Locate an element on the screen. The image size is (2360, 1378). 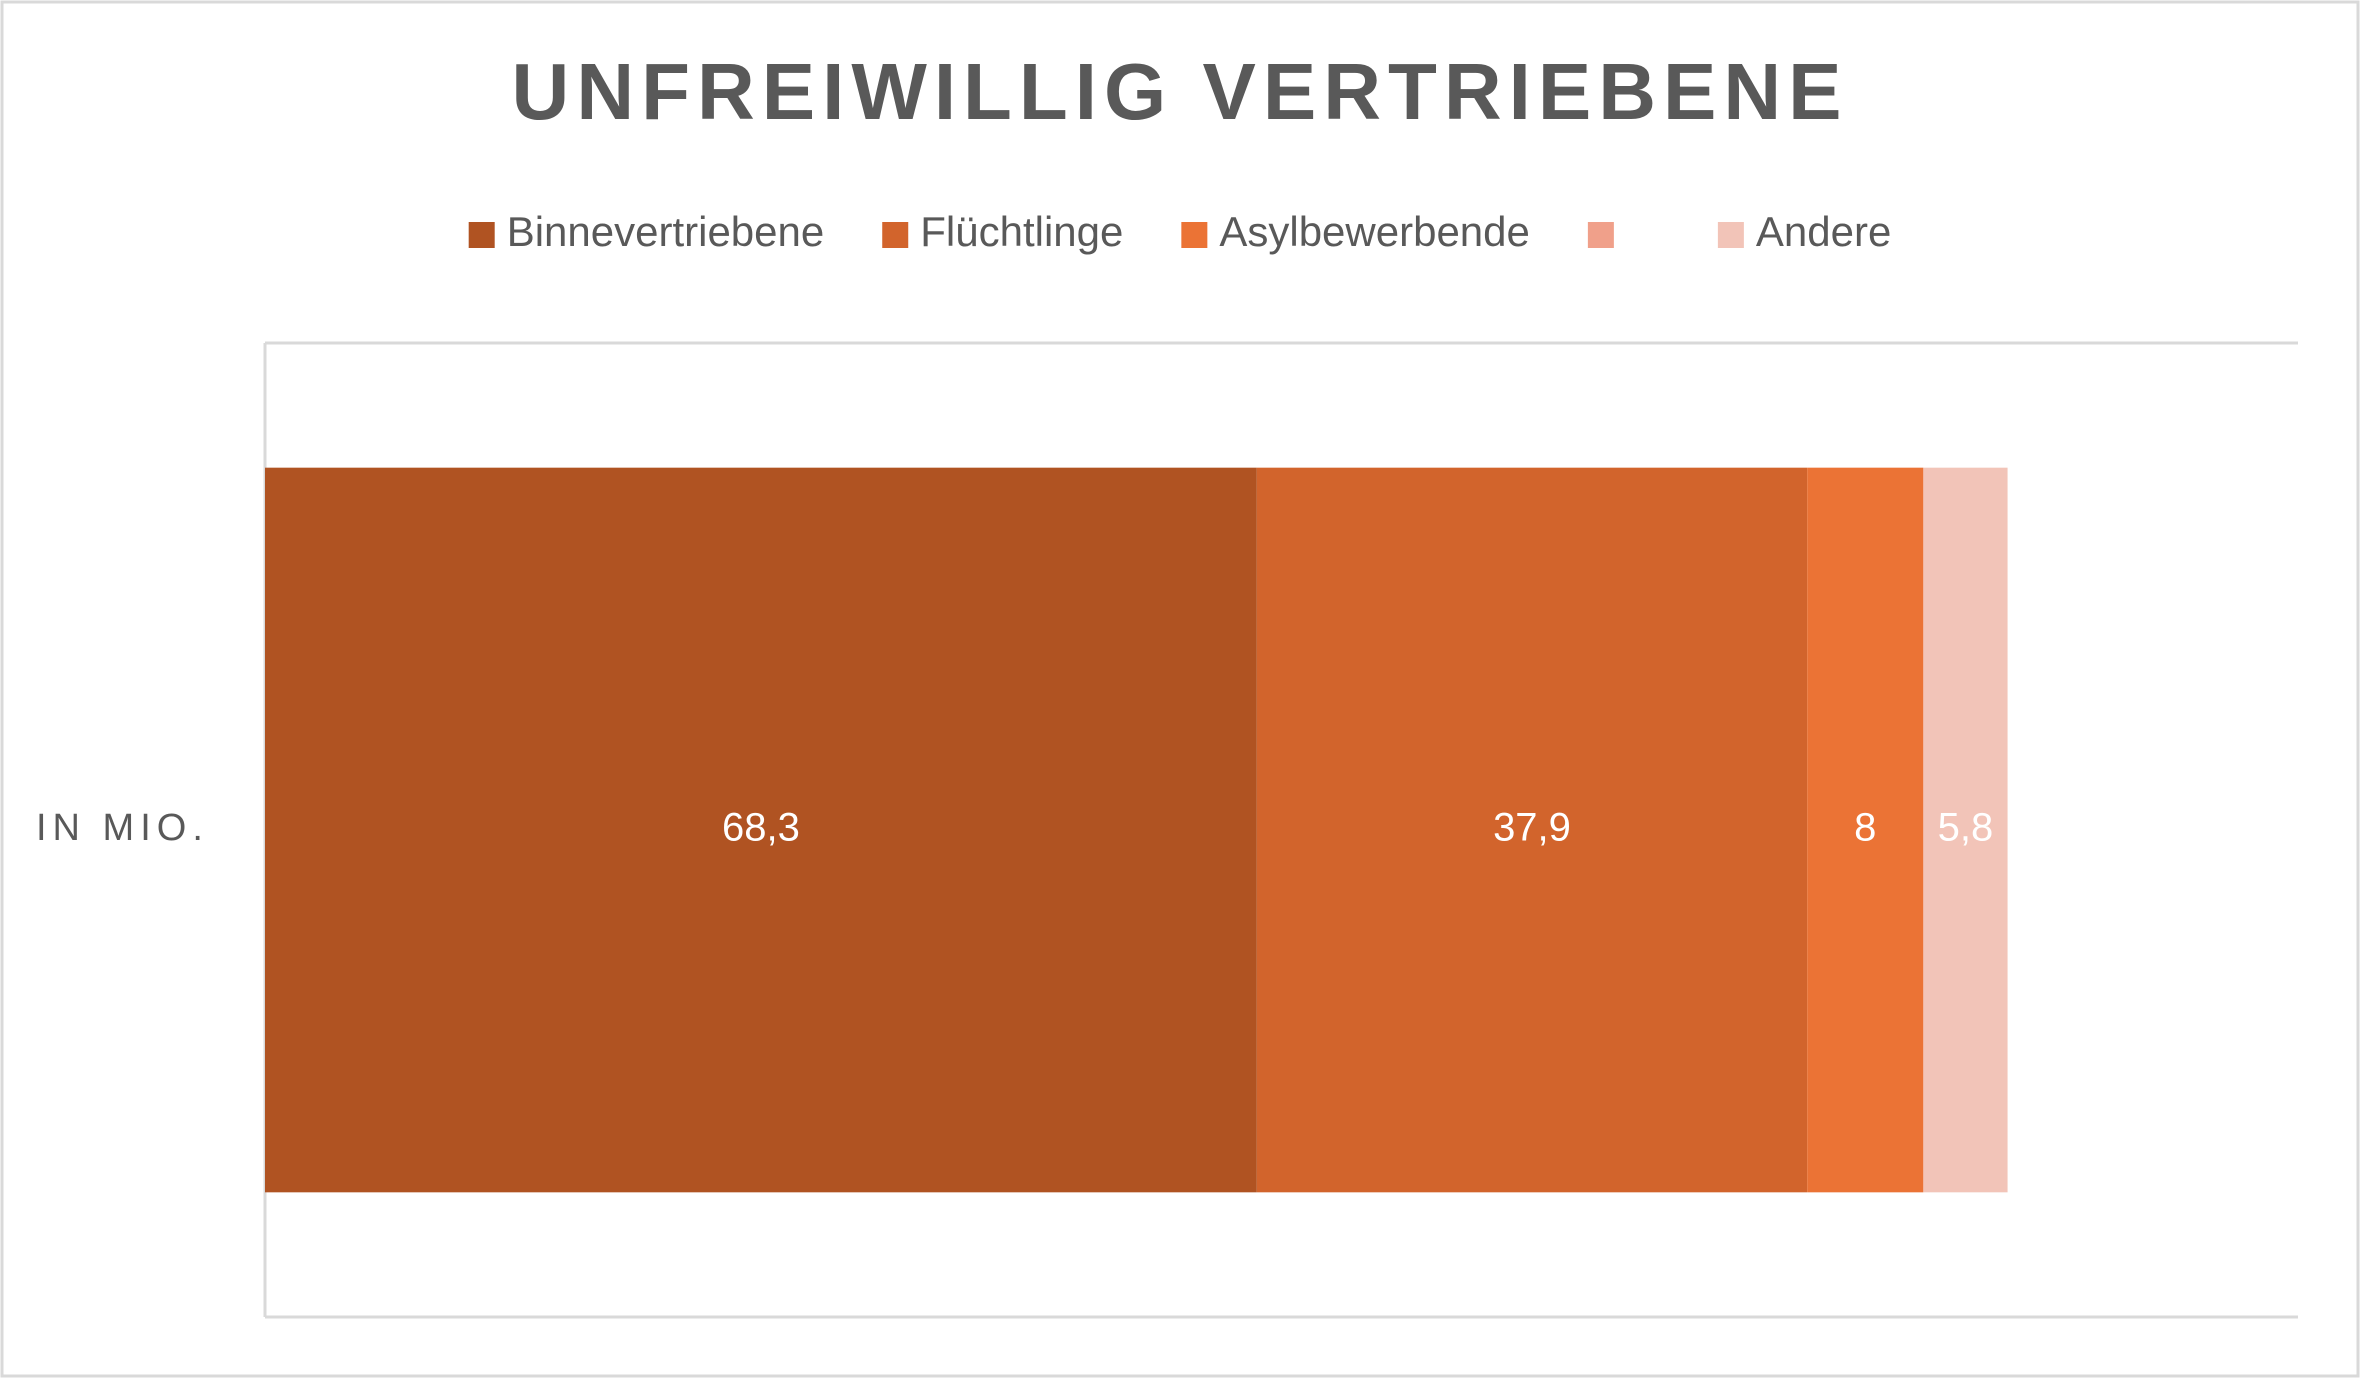
legend-label: Asylbewerbende is located at coordinates (1374, 231).